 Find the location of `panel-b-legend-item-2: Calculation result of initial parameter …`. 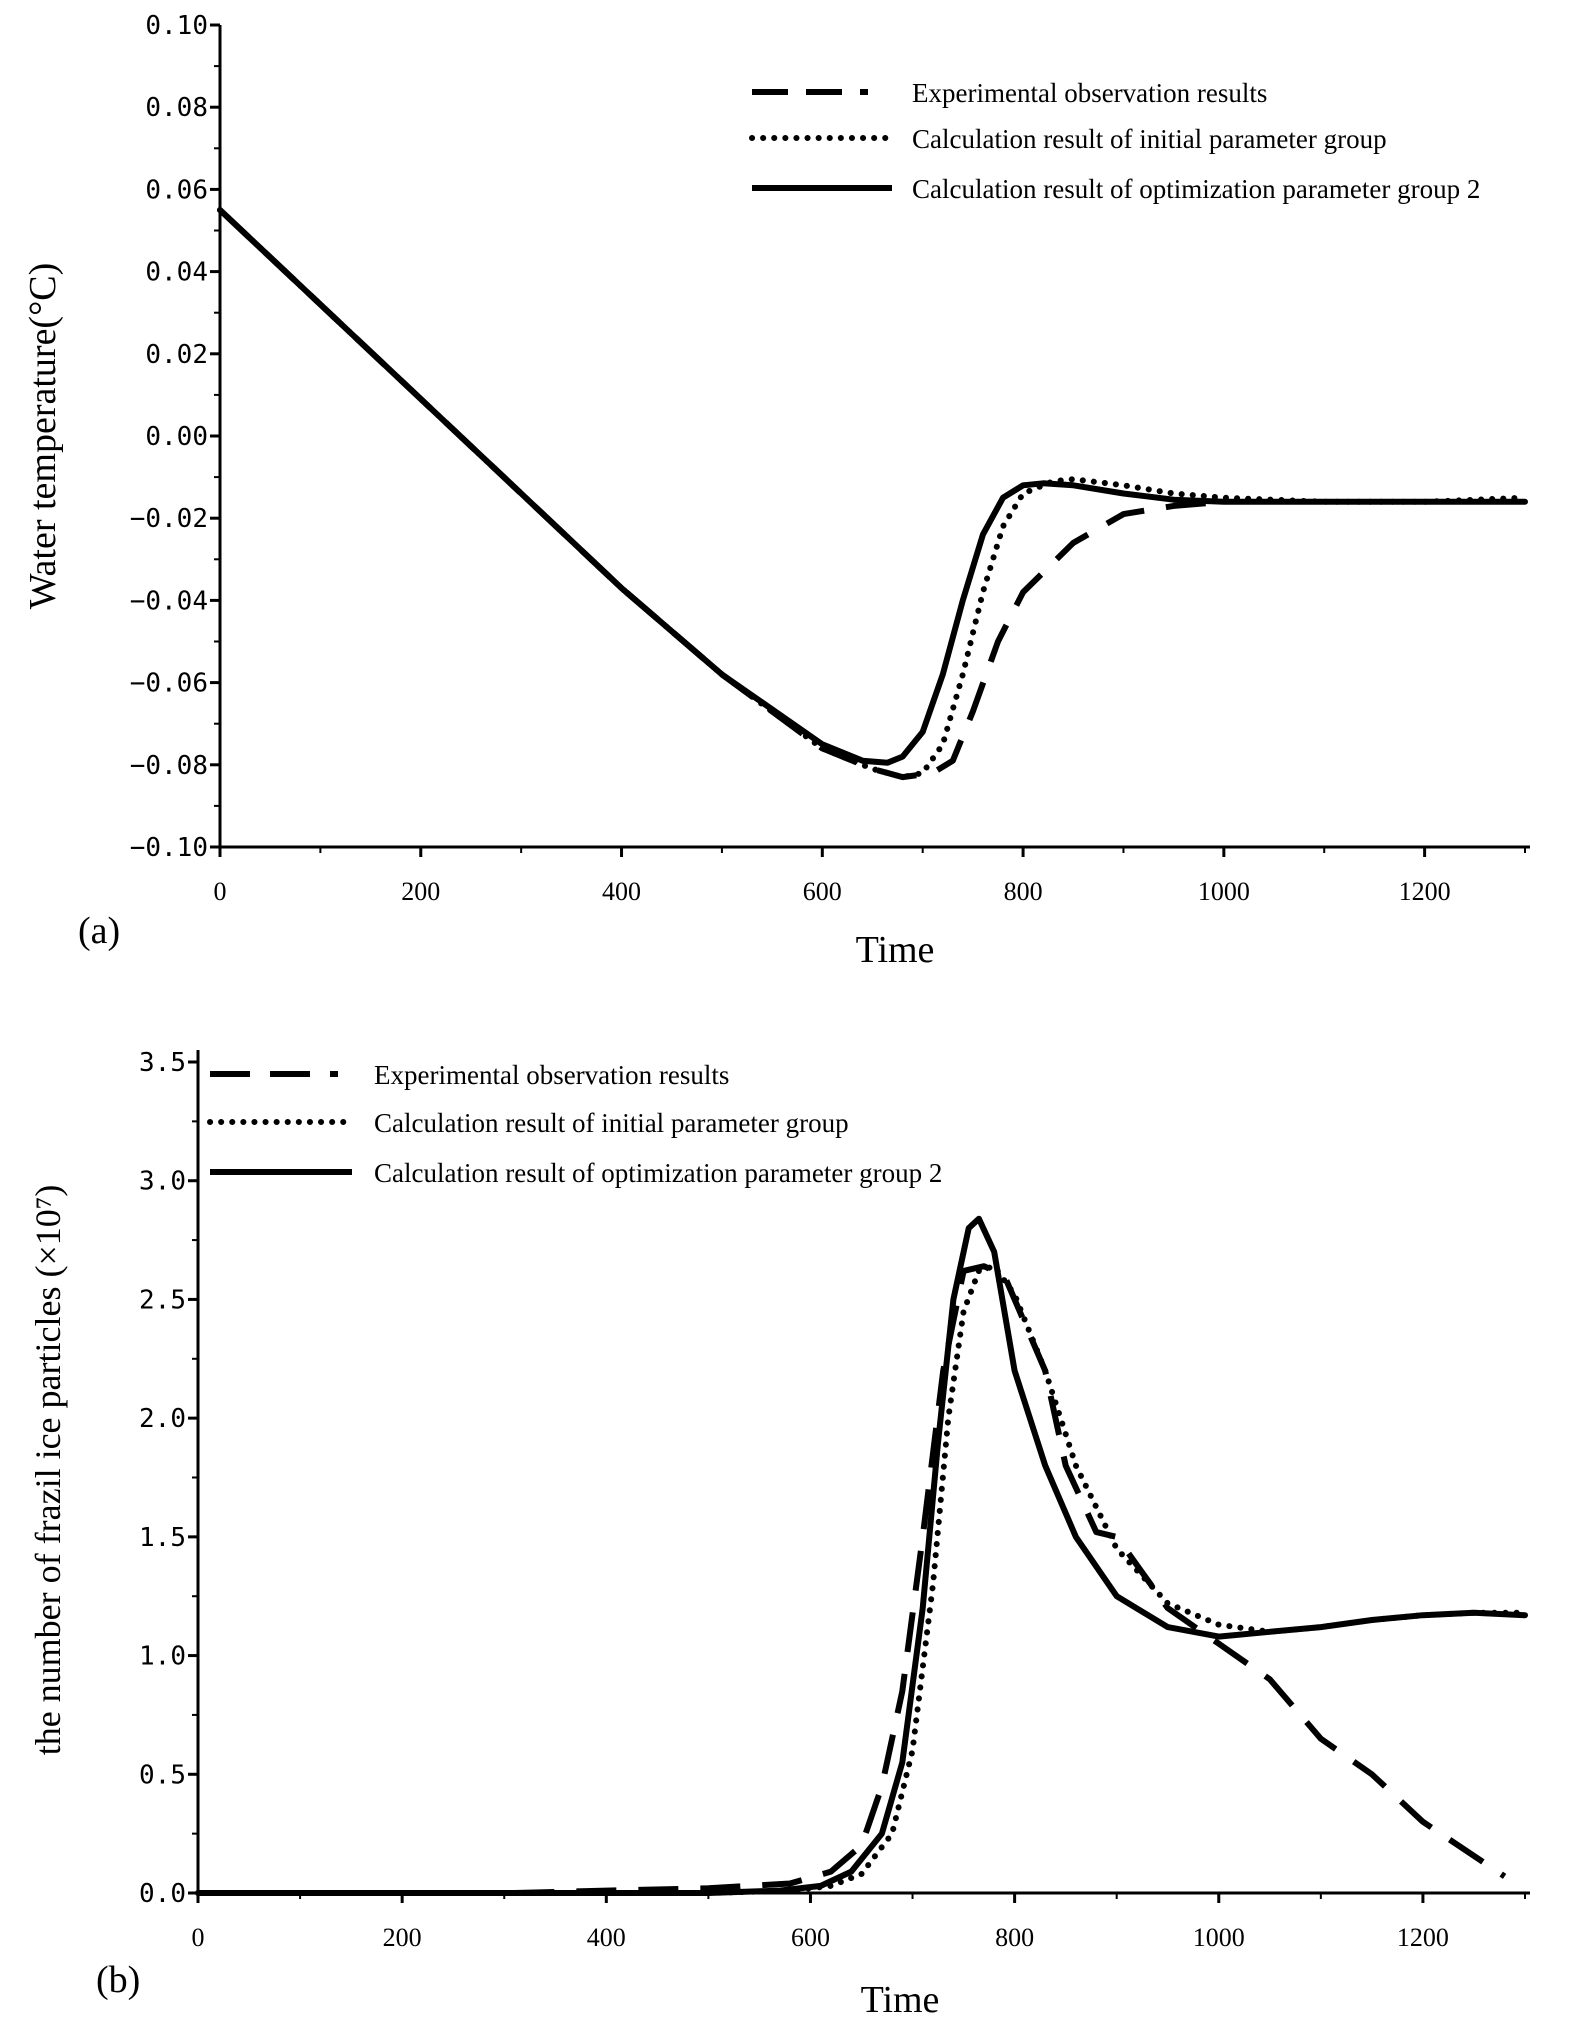

panel-b-legend-item-2: Calculation result of initial parameter … is located at coordinates (611, 1123).